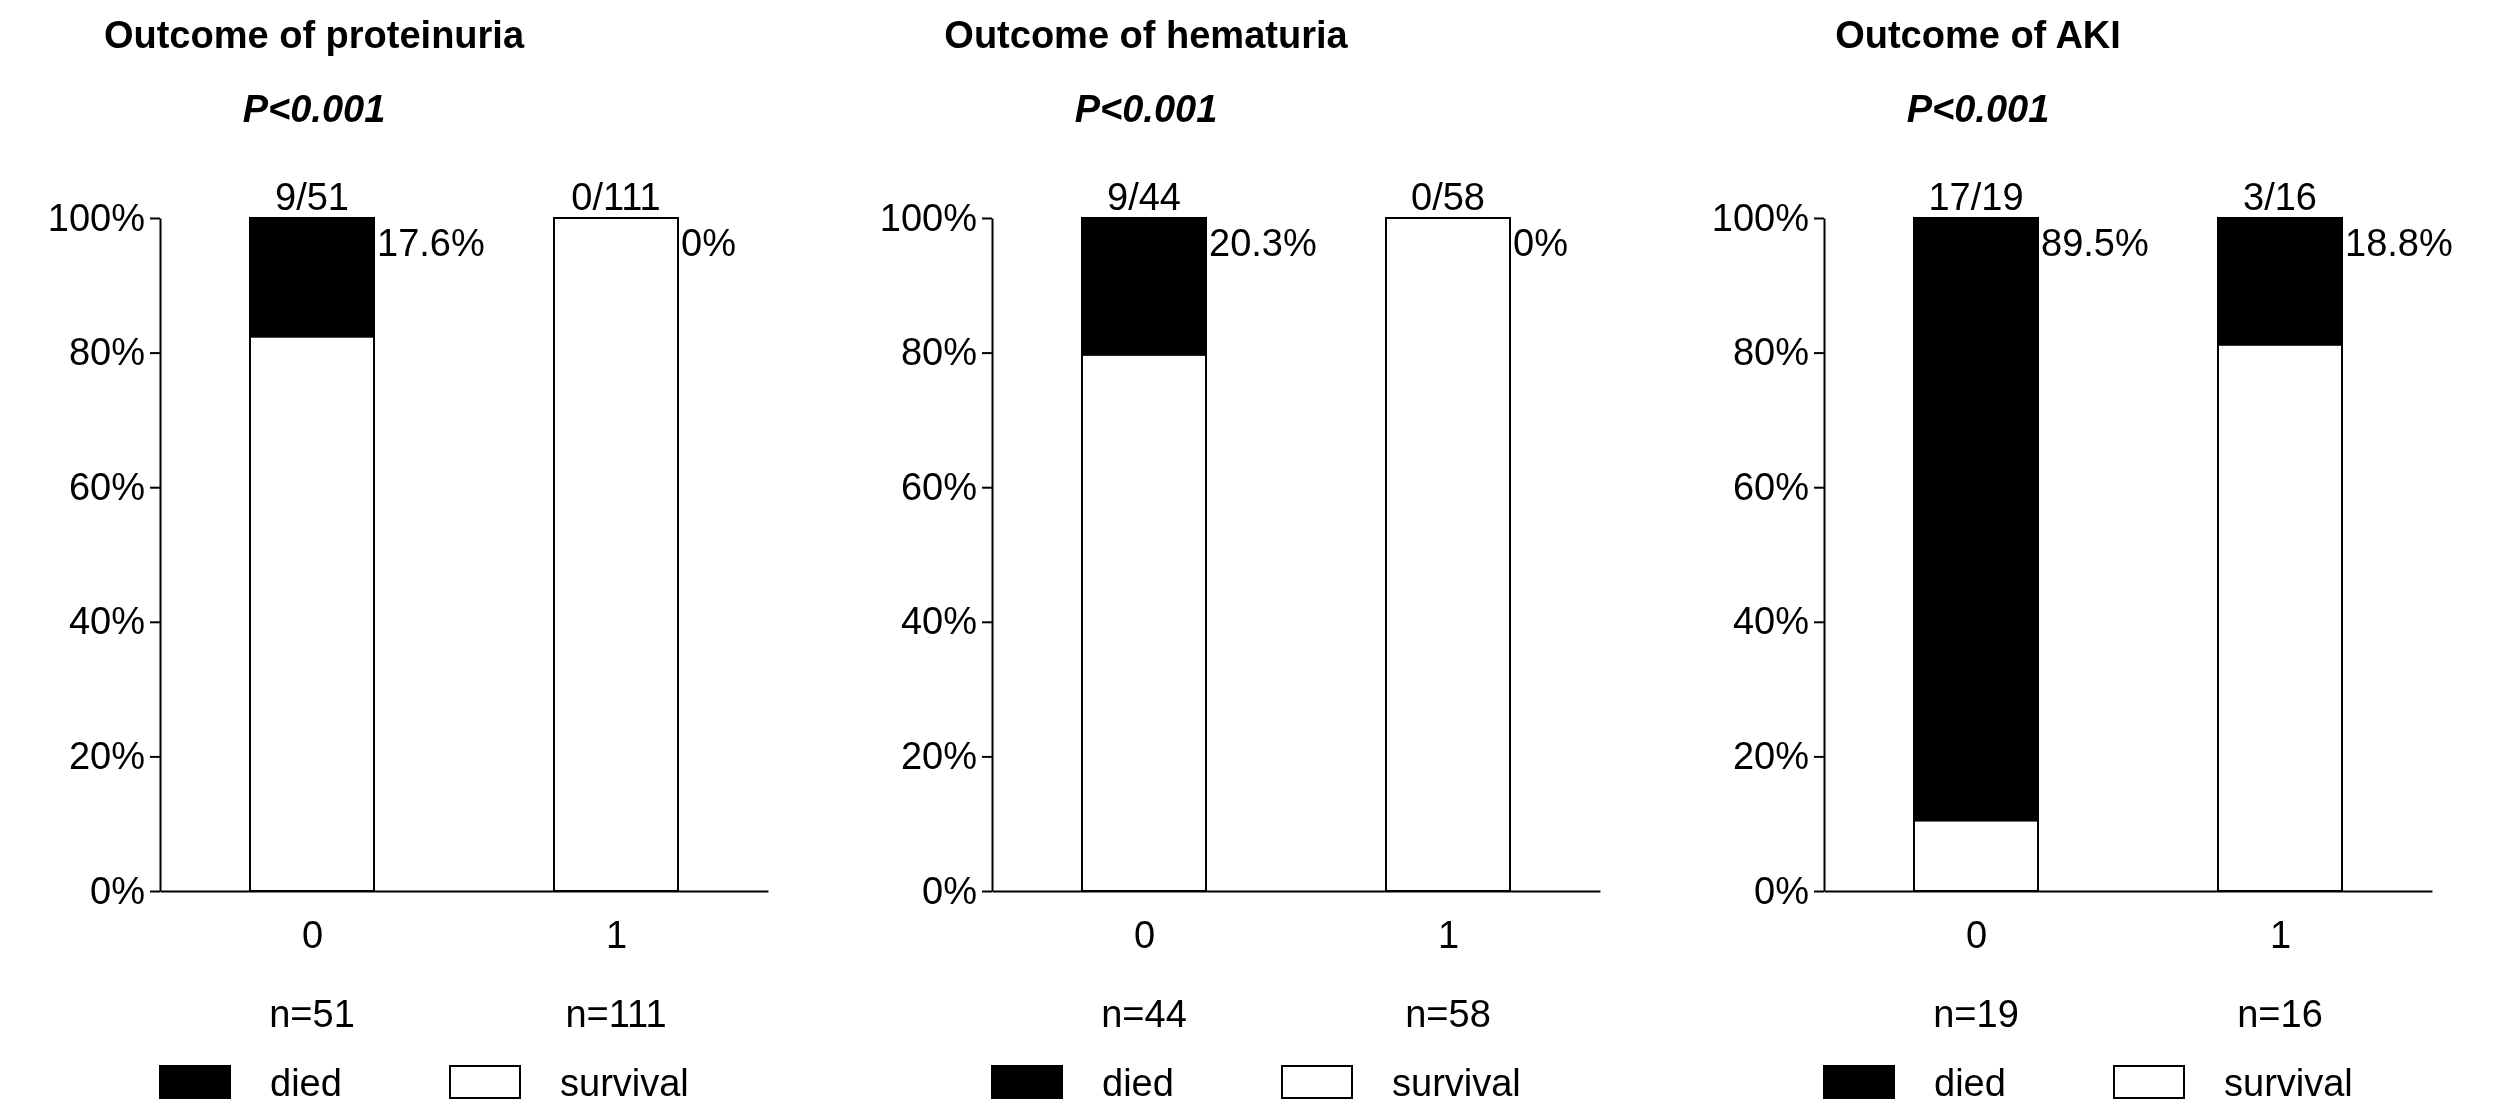  Describe the element at coordinates (1976, 1014) in the screenshot. I see `text: n=19` at that location.